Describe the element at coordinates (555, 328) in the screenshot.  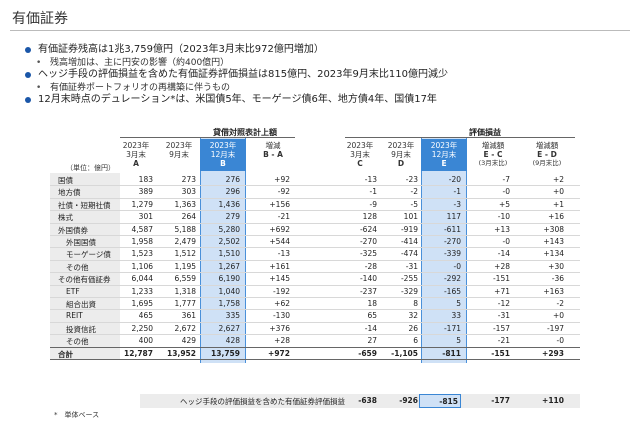
I see `table-cell: -197` at that location.